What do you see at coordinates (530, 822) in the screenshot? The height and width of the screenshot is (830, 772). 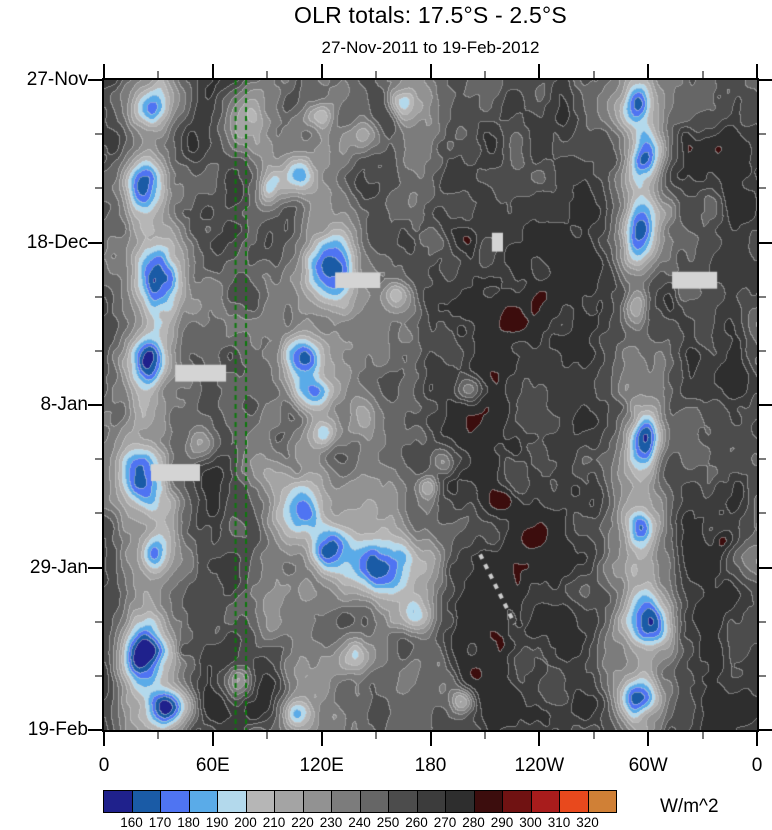 I see `colorbar-tick-label: 300` at bounding box center [530, 822].